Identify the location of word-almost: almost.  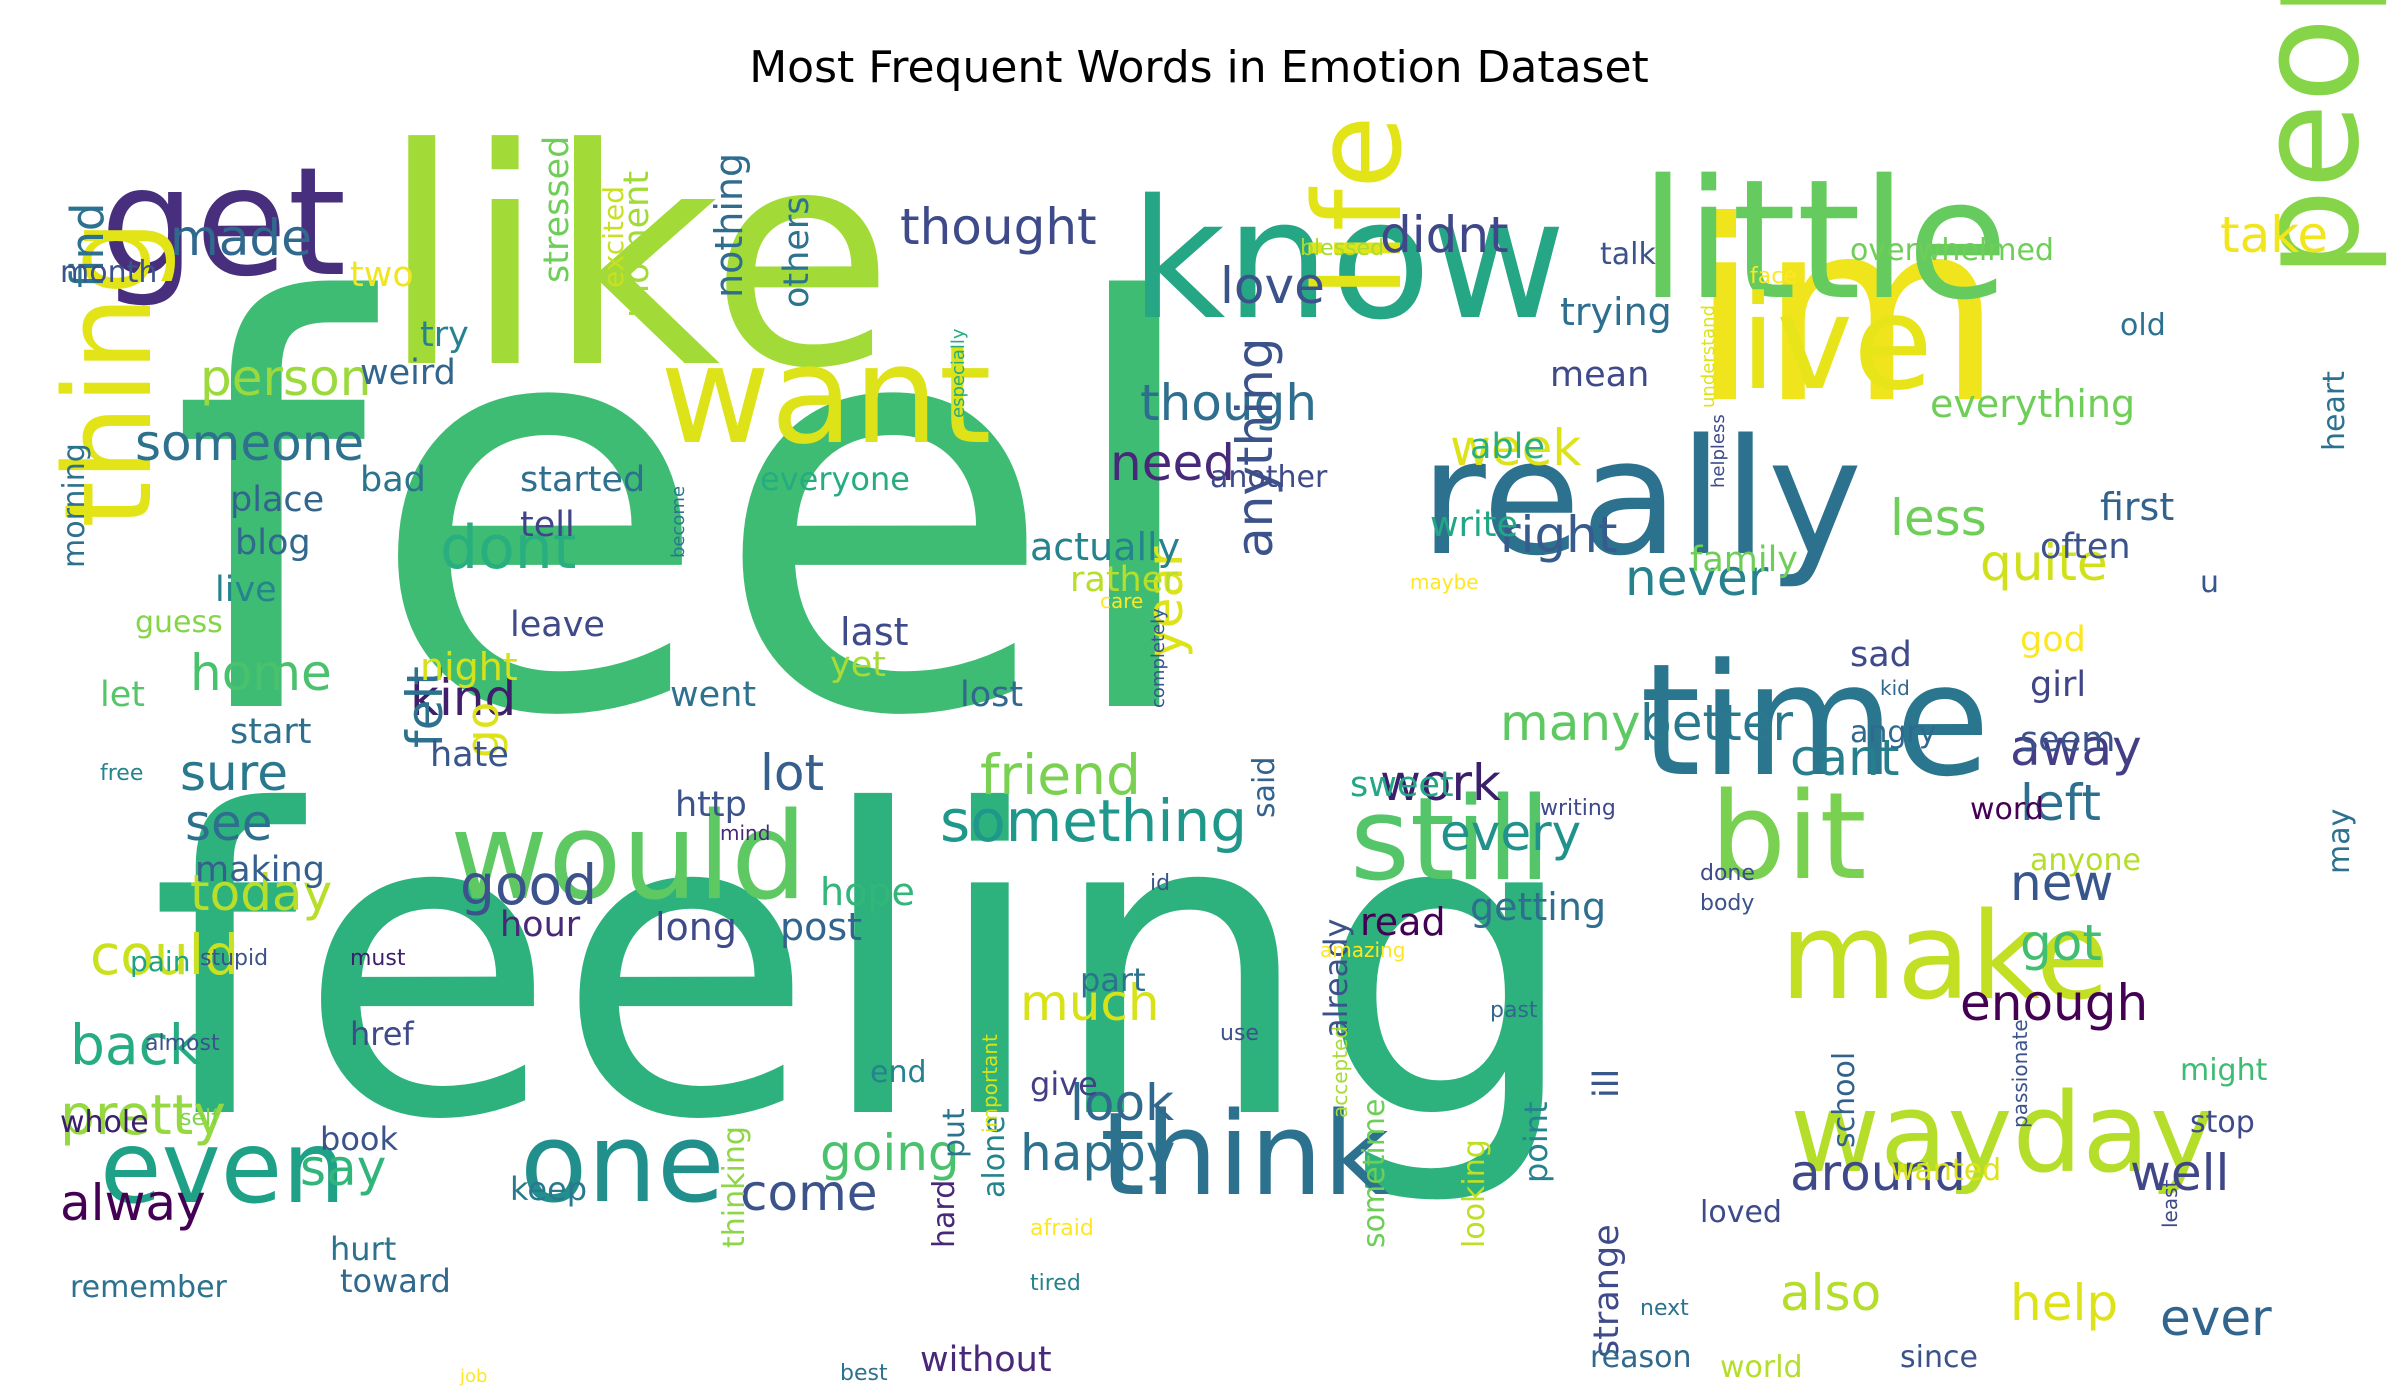
(182, 1043).